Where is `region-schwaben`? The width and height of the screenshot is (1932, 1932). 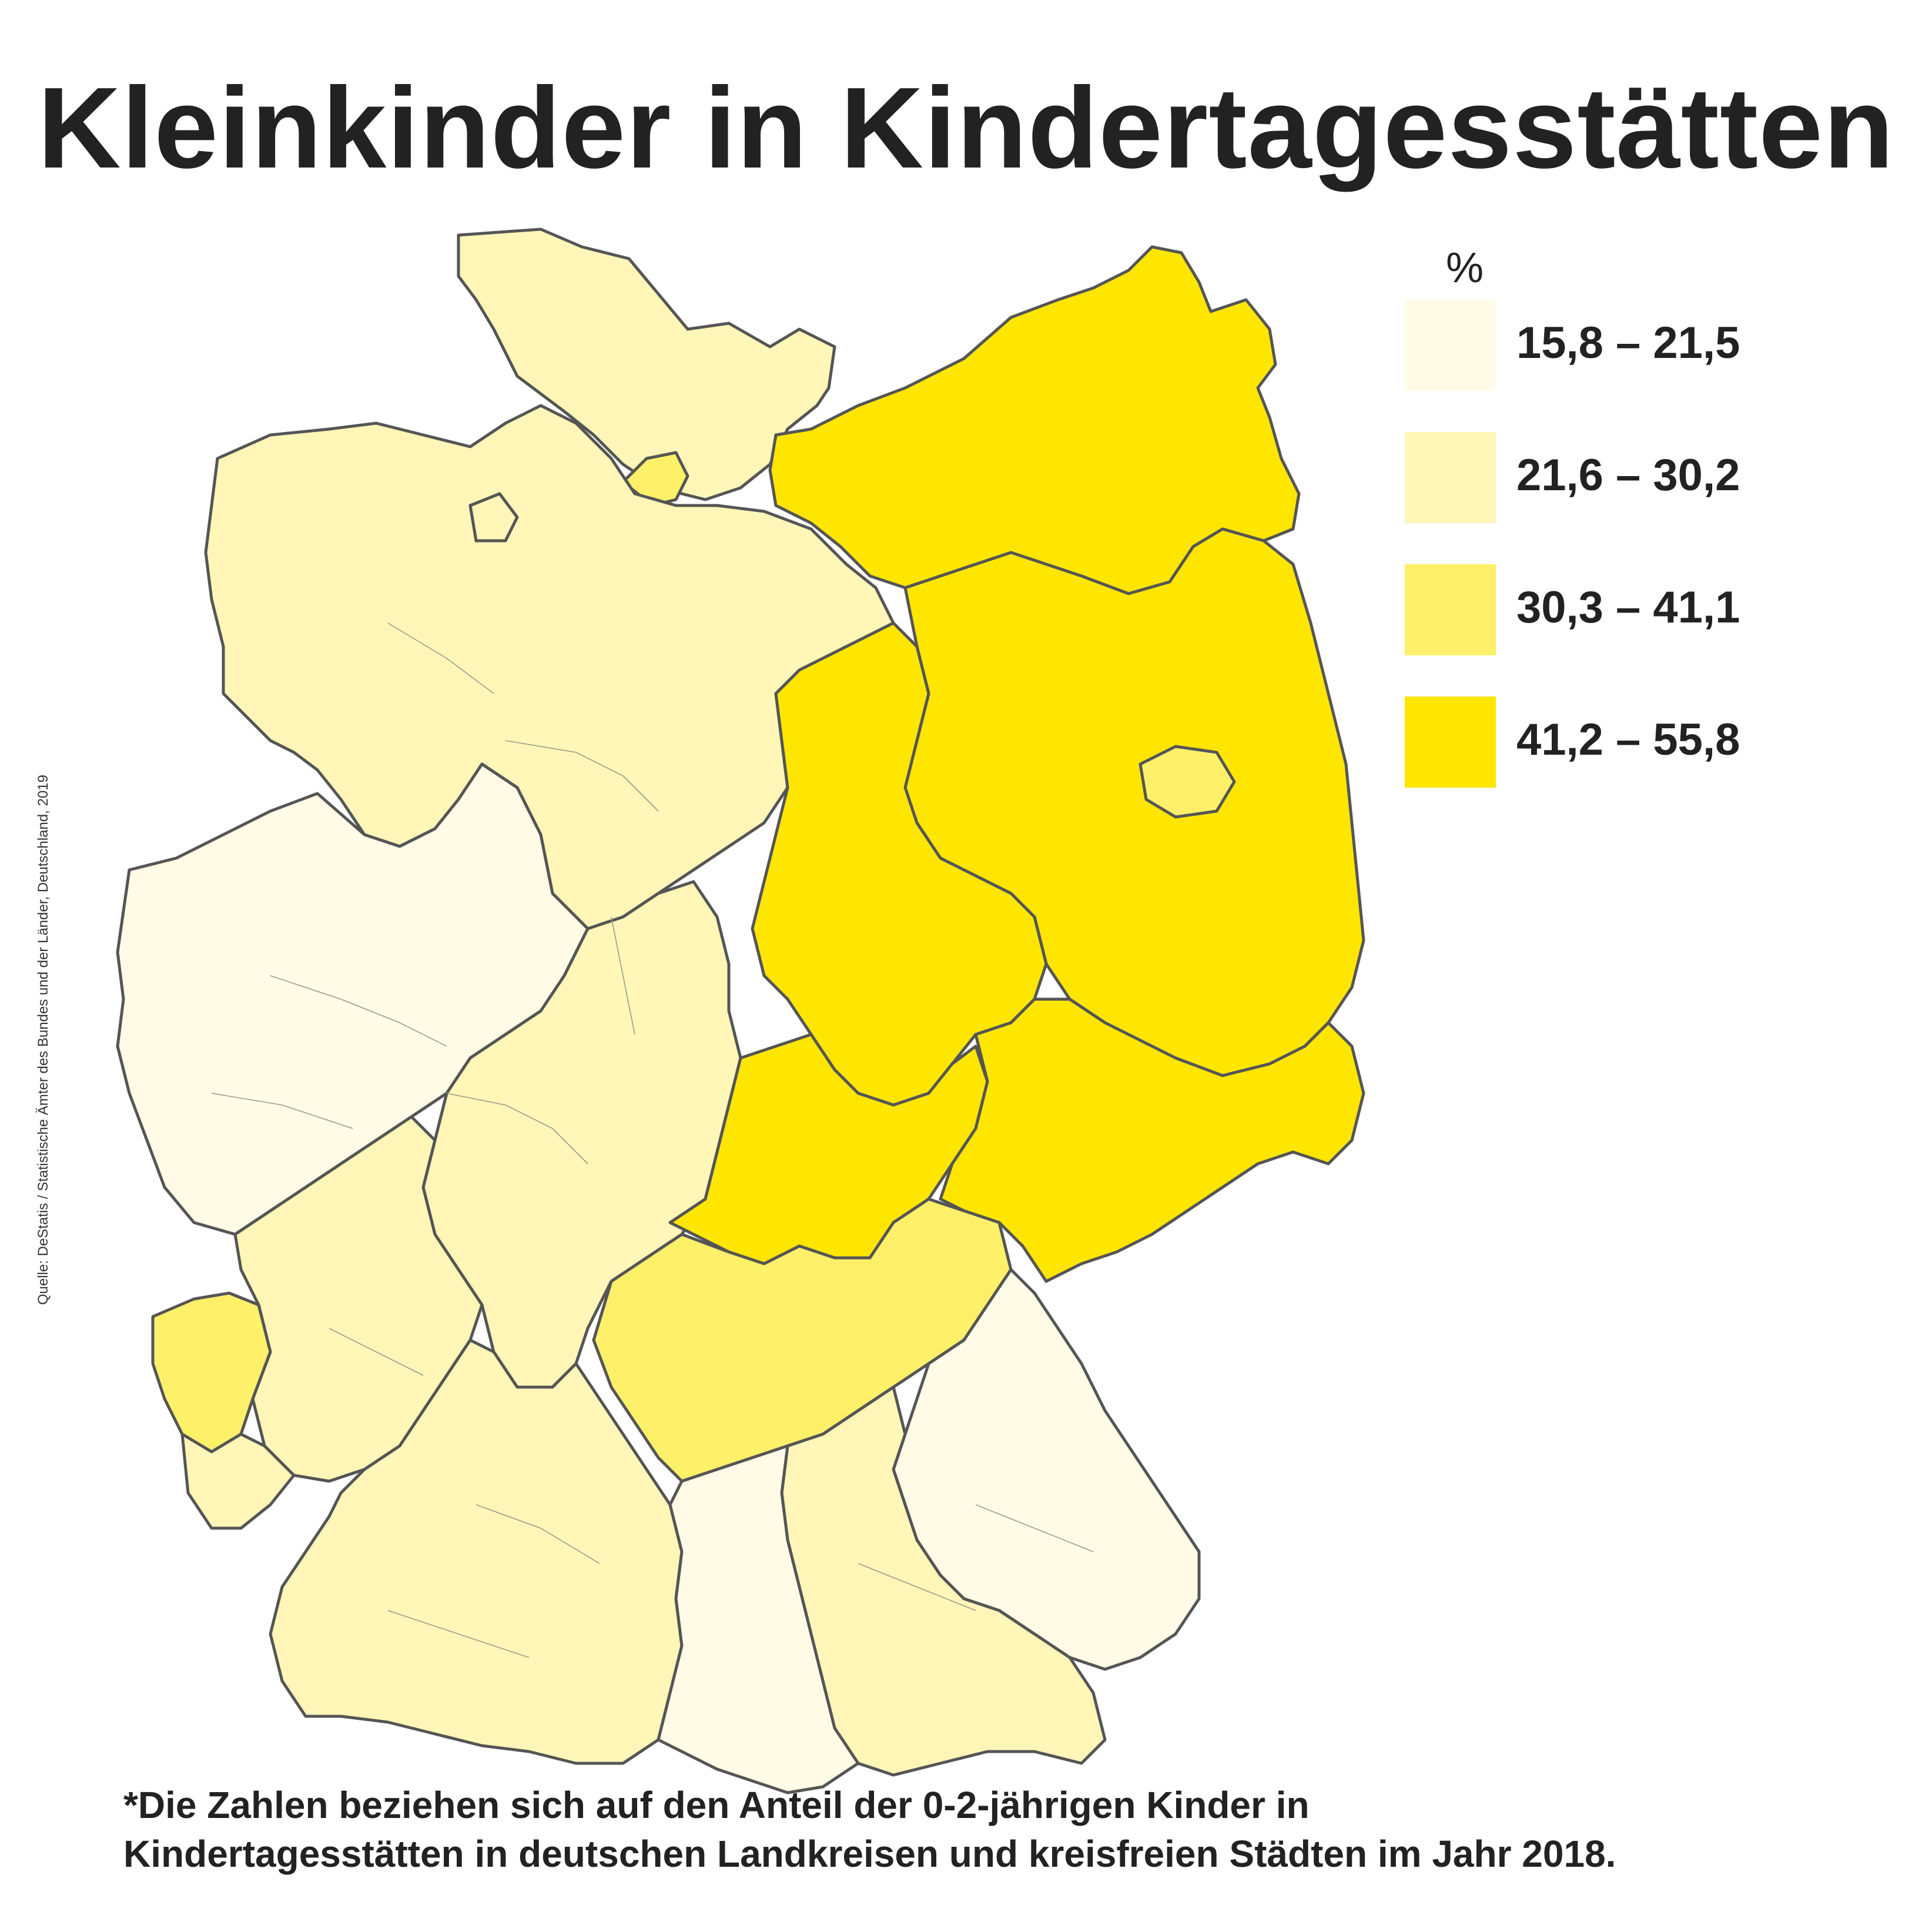
region-schwaben is located at coordinates (758, 1619).